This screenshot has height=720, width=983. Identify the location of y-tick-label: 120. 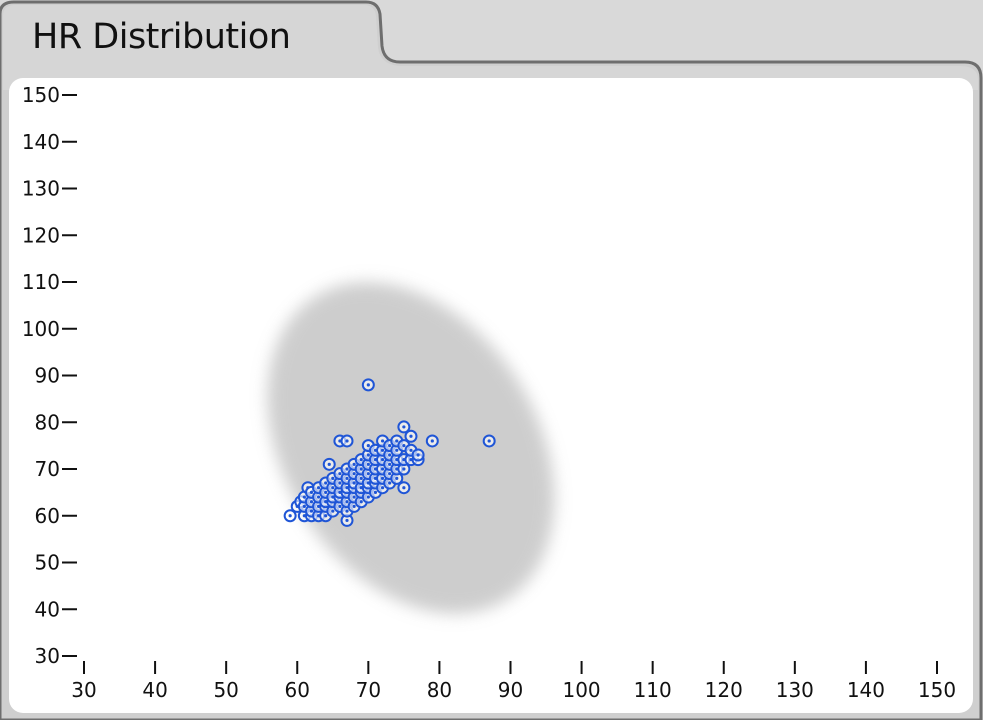
(41, 235).